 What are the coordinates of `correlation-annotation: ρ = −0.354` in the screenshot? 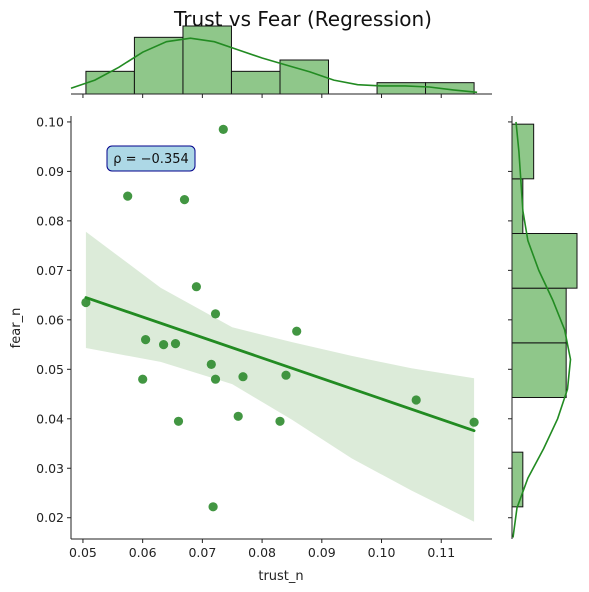 It's located at (151, 158).